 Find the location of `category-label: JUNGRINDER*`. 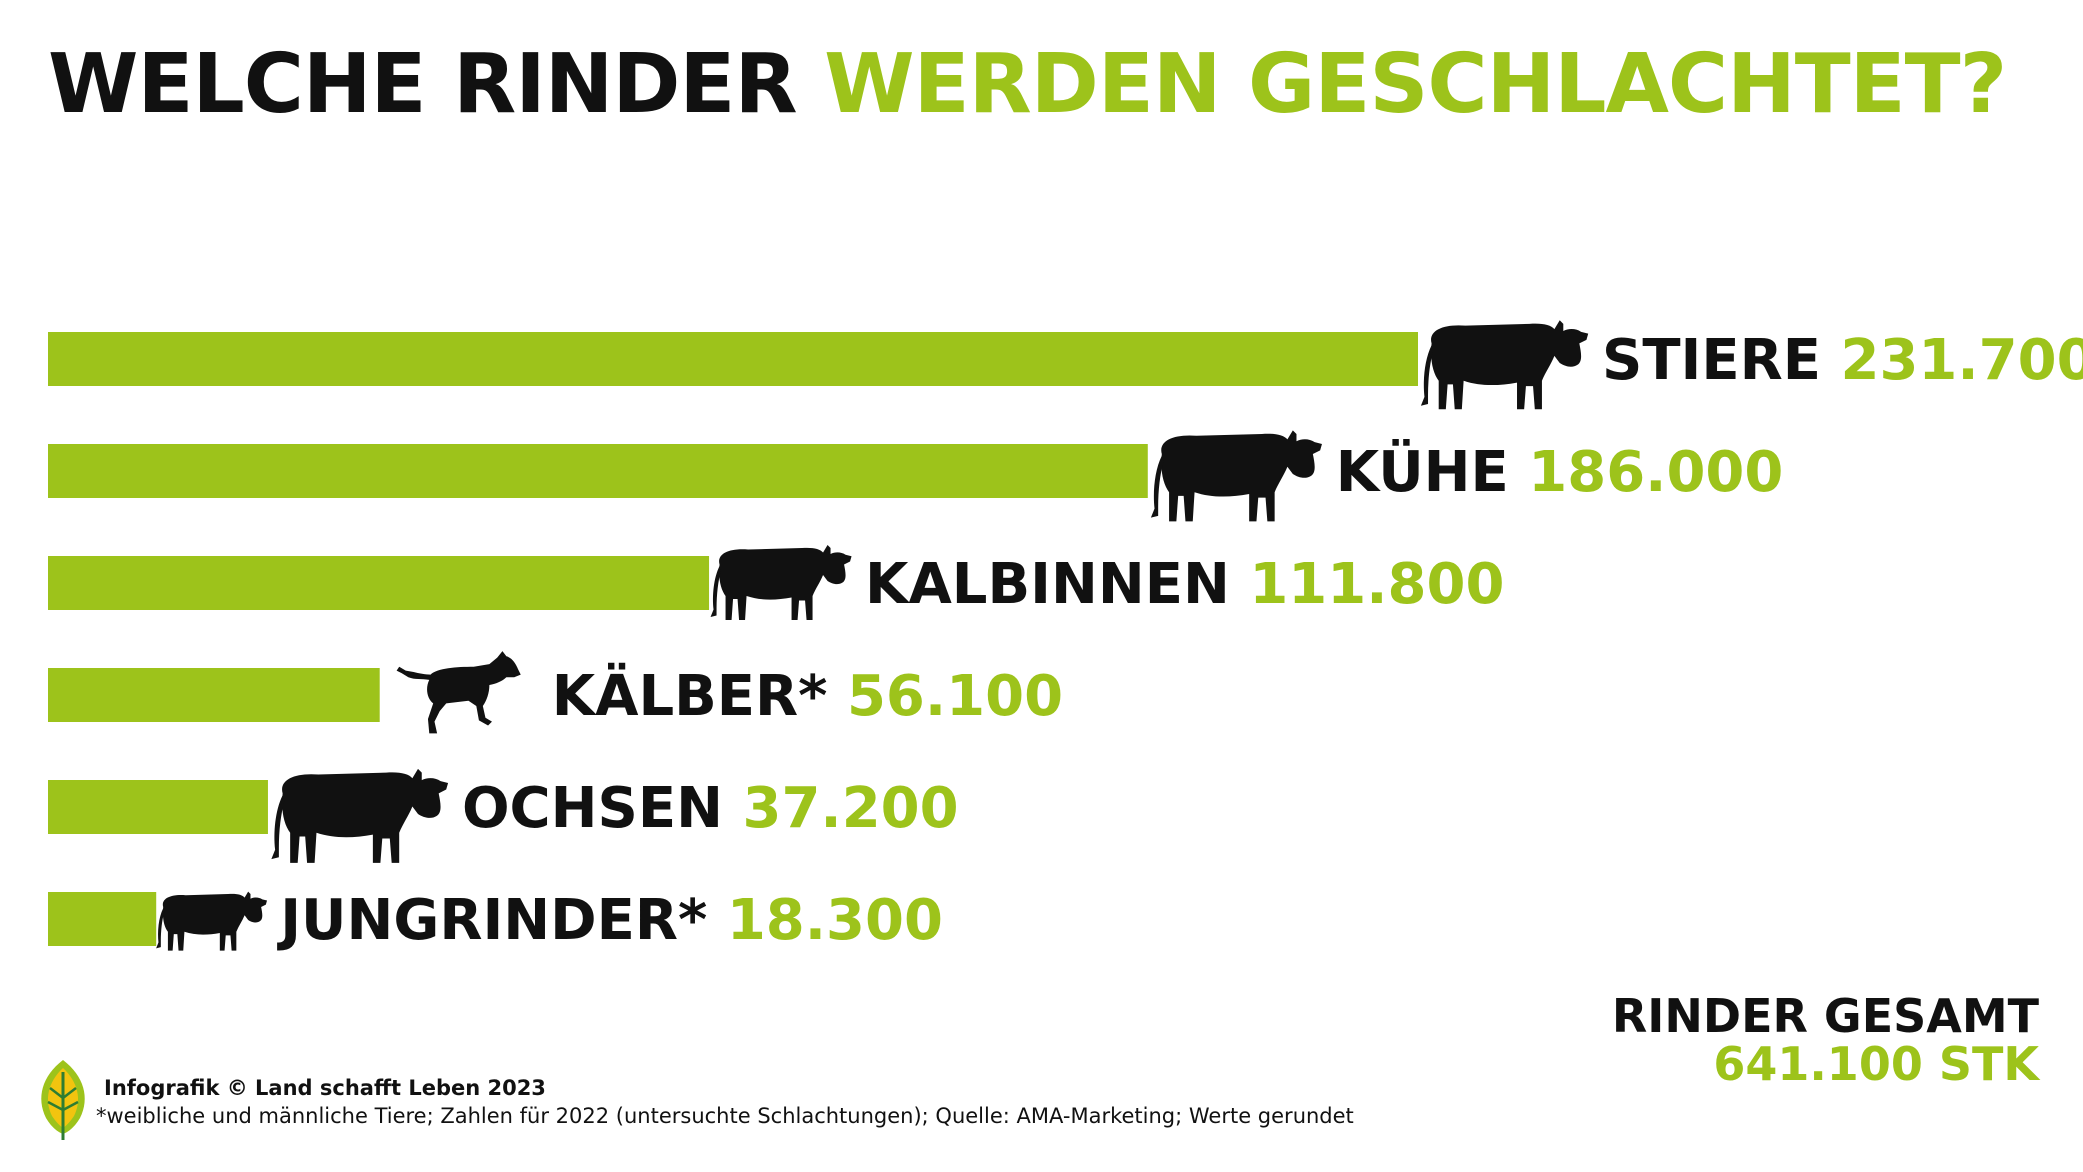

category-label: JUNGRINDER* is located at coordinates (501, 920).